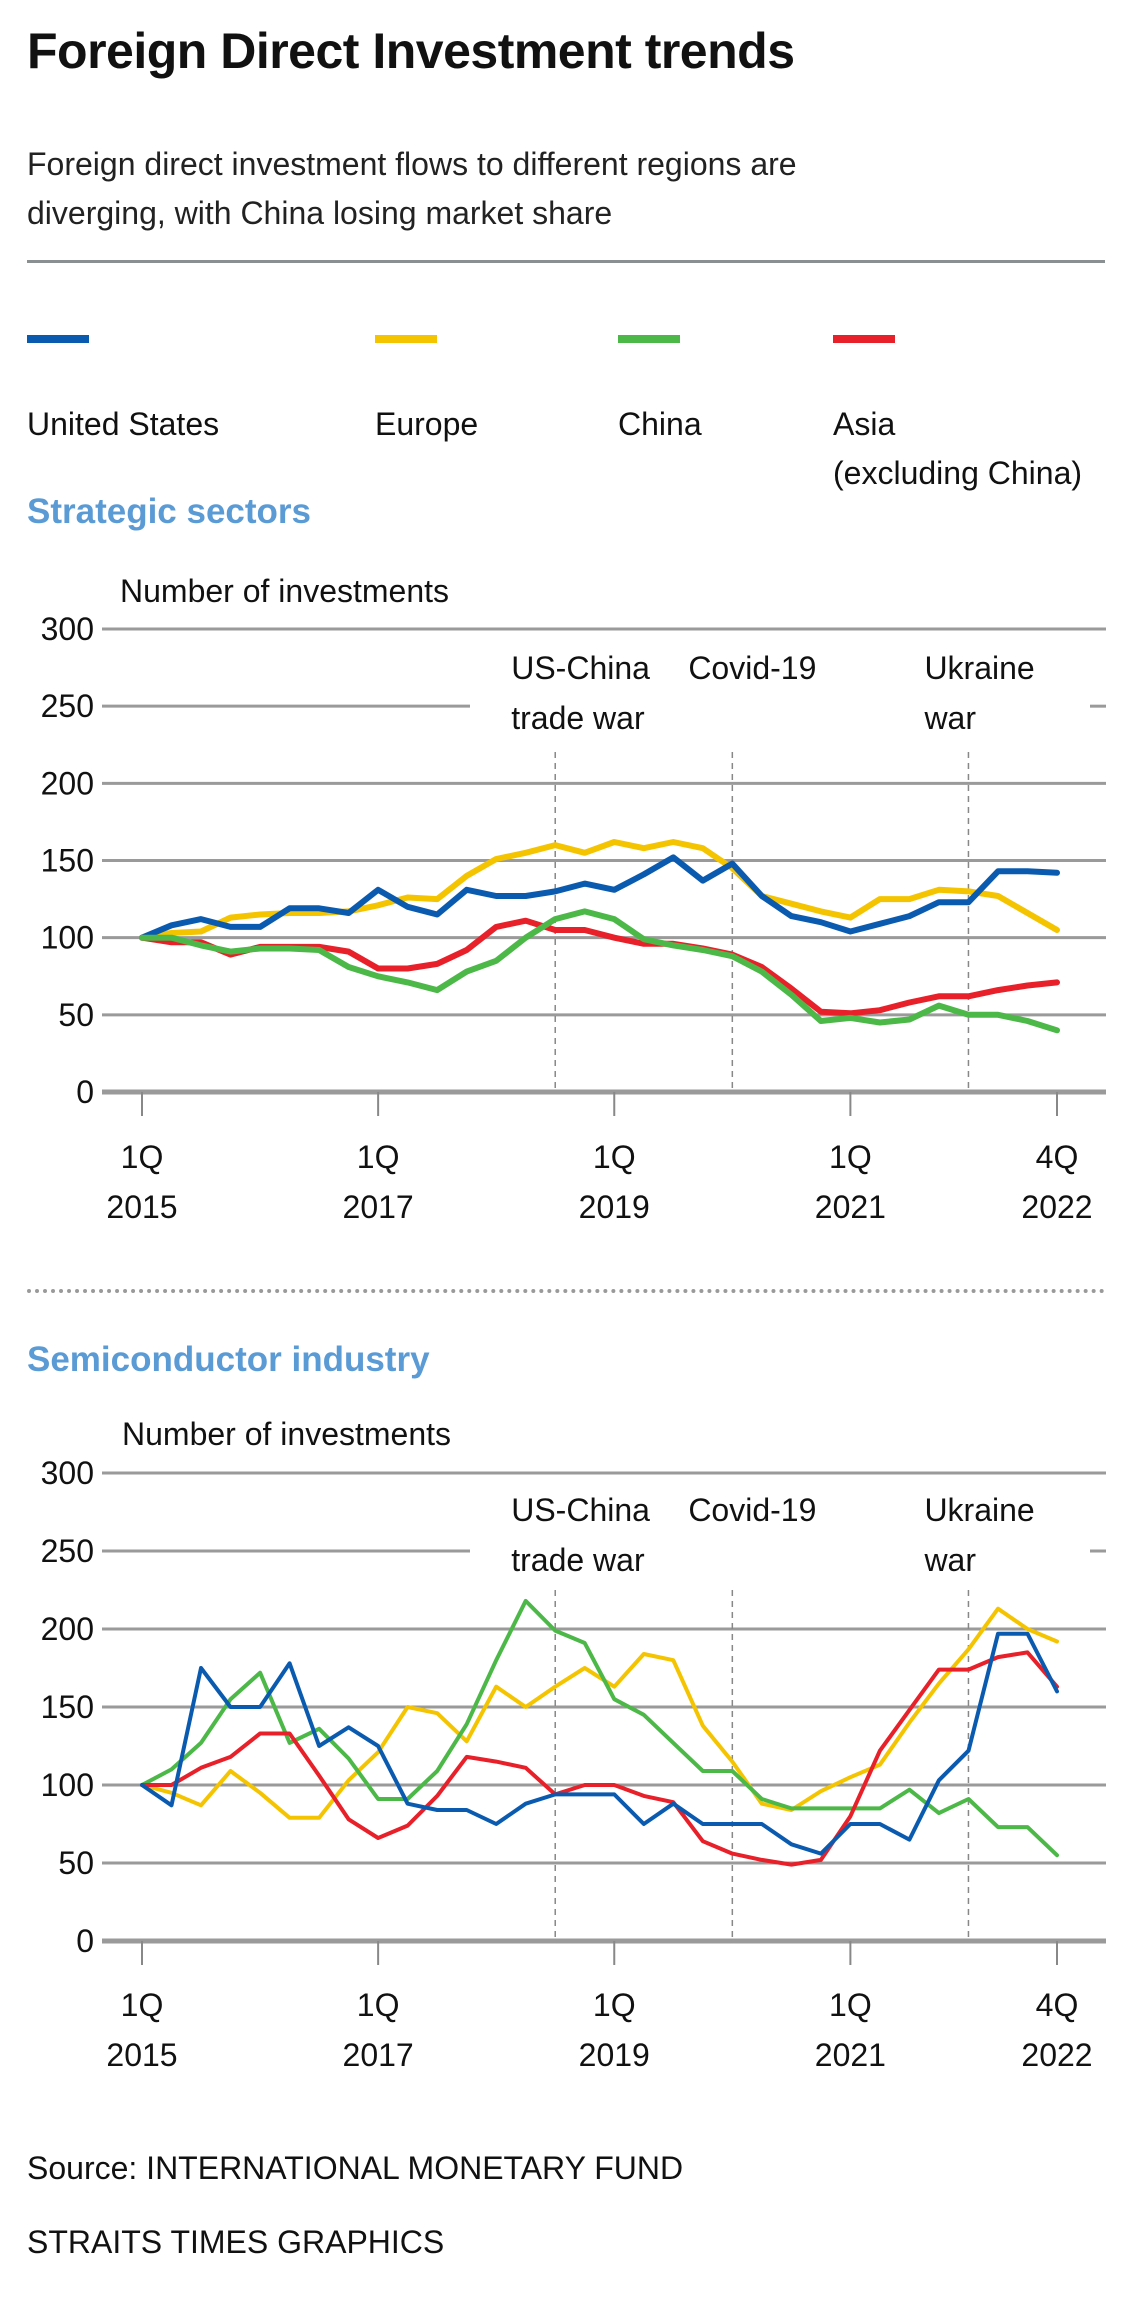 This screenshot has width=1140, height=2307. What do you see at coordinates (957, 449) in the screenshot?
I see `legend-label-asia: Asia (excluding China)` at bounding box center [957, 449].